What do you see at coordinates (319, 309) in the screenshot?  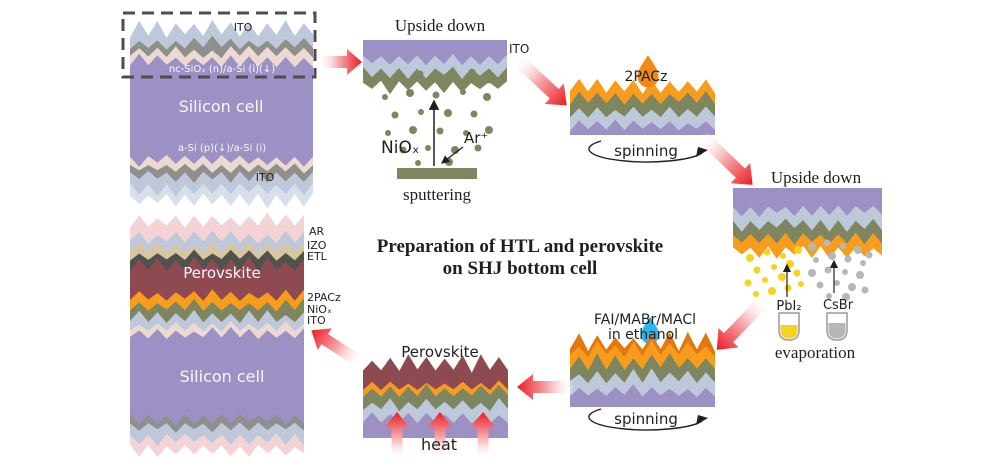 I see `final-niox-label: NiOₓ` at bounding box center [319, 309].